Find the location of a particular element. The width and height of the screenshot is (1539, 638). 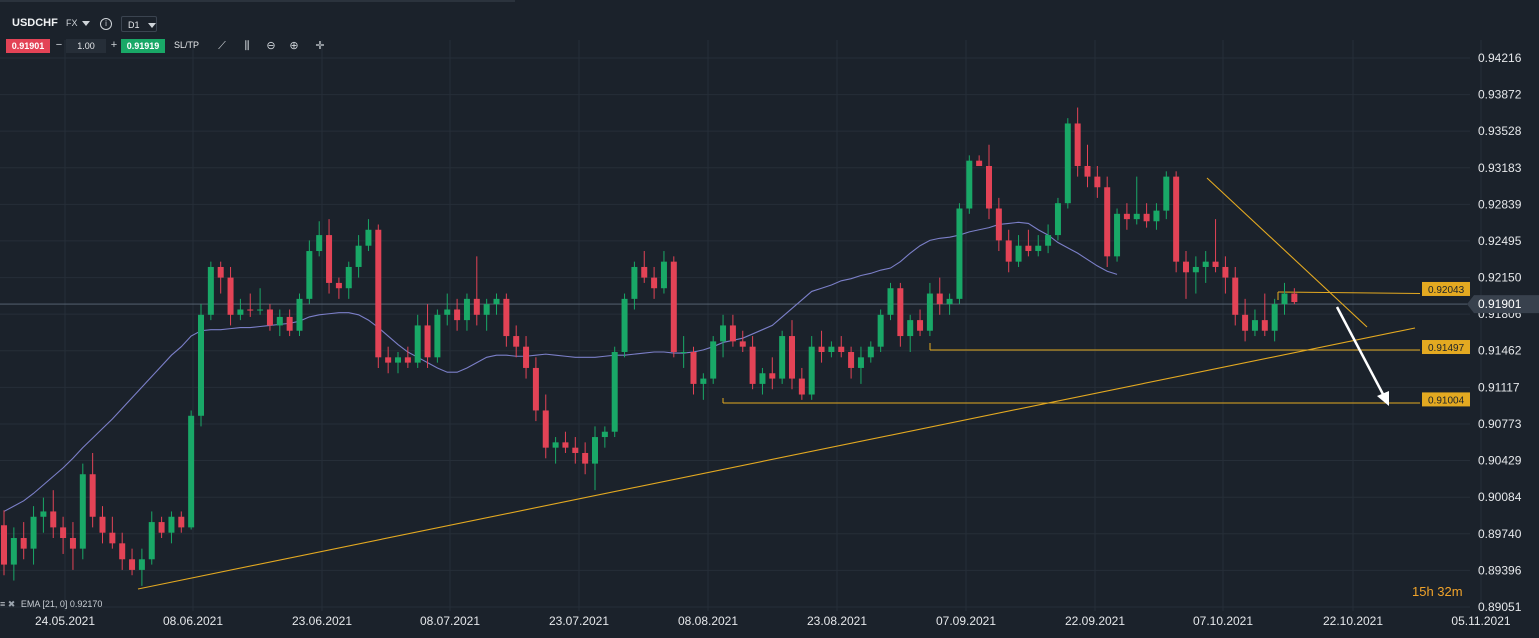

x-tick-label: 22.10.2021 is located at coordinates (1353, 621).